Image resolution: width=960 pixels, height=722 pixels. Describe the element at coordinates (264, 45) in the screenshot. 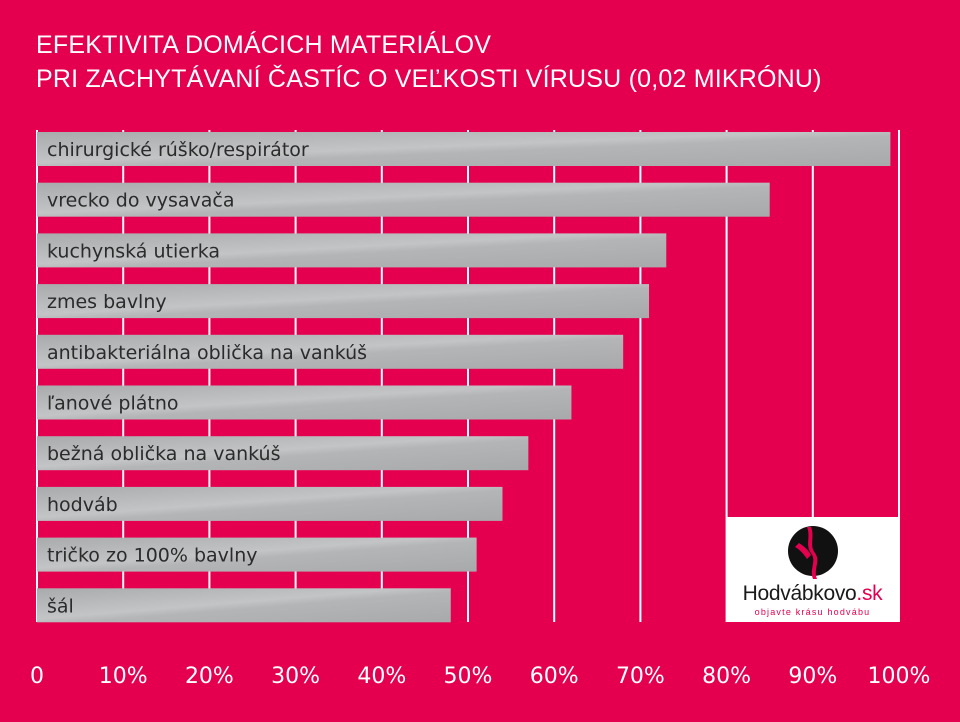

I see `title-line-1: EFEKTIVITA DOMÁCICH MATERIÁLOV` at that location.